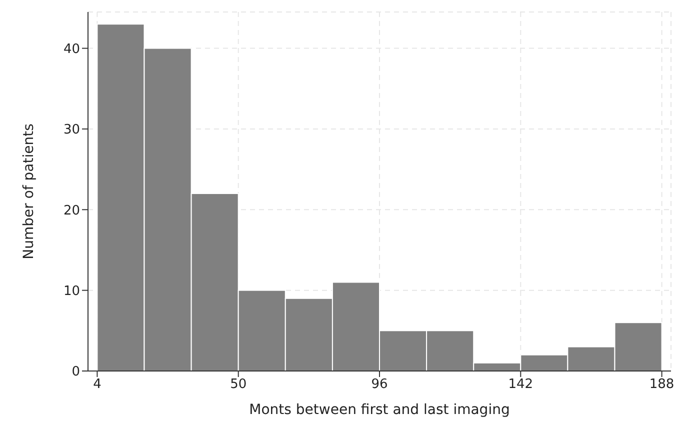  I want to click on y-tick-label: 30, so click(71, 130).